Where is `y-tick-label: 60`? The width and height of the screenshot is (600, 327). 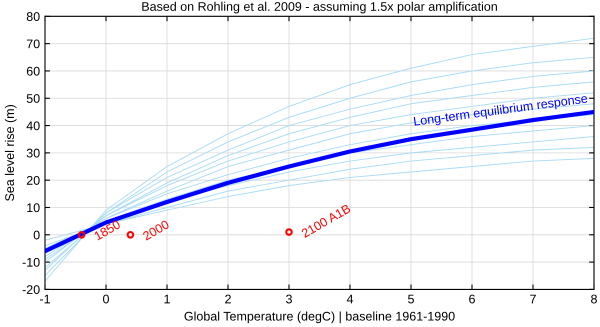 y-tick-label: 60 is located at coordinates (33, 71).